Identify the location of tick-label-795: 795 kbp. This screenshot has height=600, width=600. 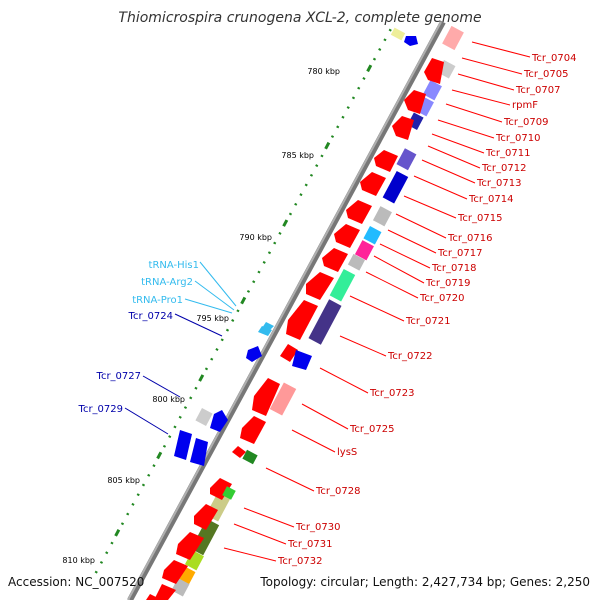
(212, 318).